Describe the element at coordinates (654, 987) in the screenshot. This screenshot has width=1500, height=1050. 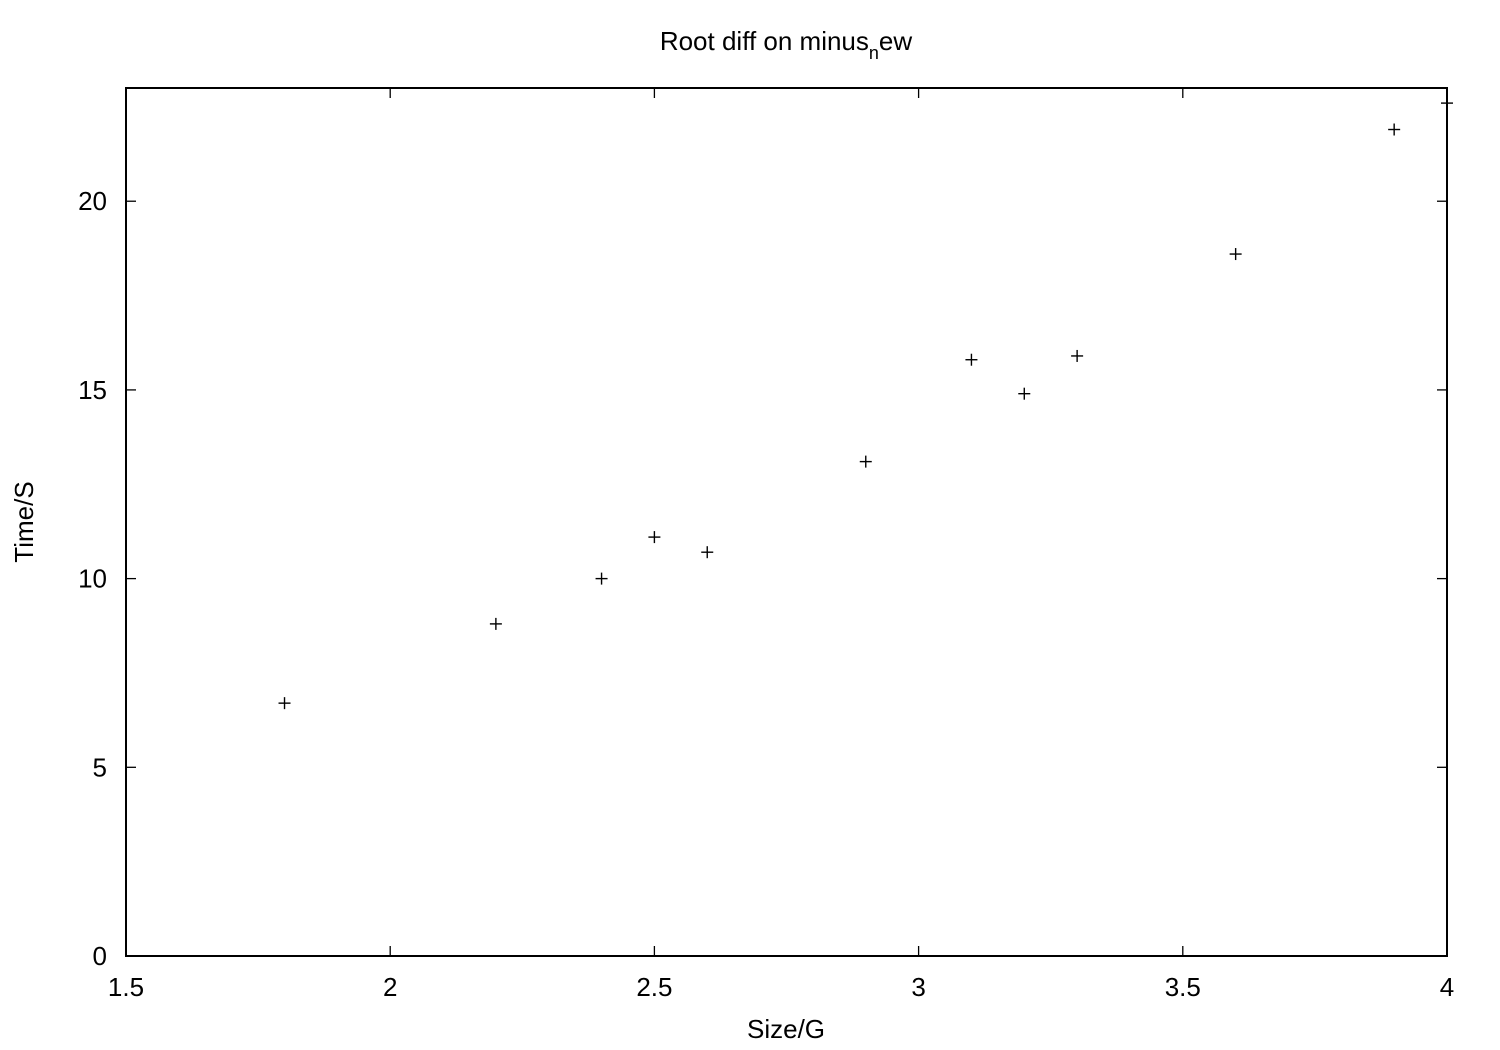
I see `x-tick-label: 2.5` at that location.